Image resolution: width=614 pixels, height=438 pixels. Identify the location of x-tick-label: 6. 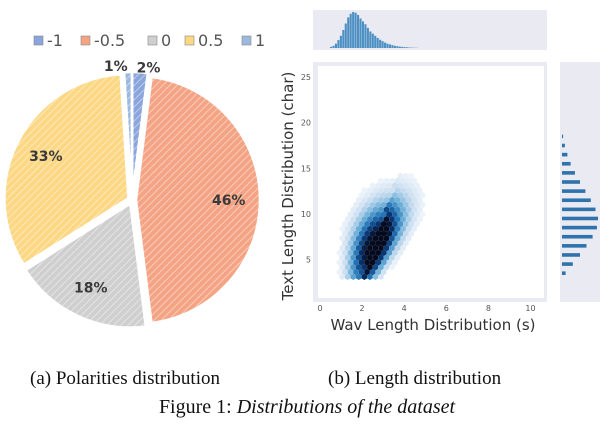
(446, 308).